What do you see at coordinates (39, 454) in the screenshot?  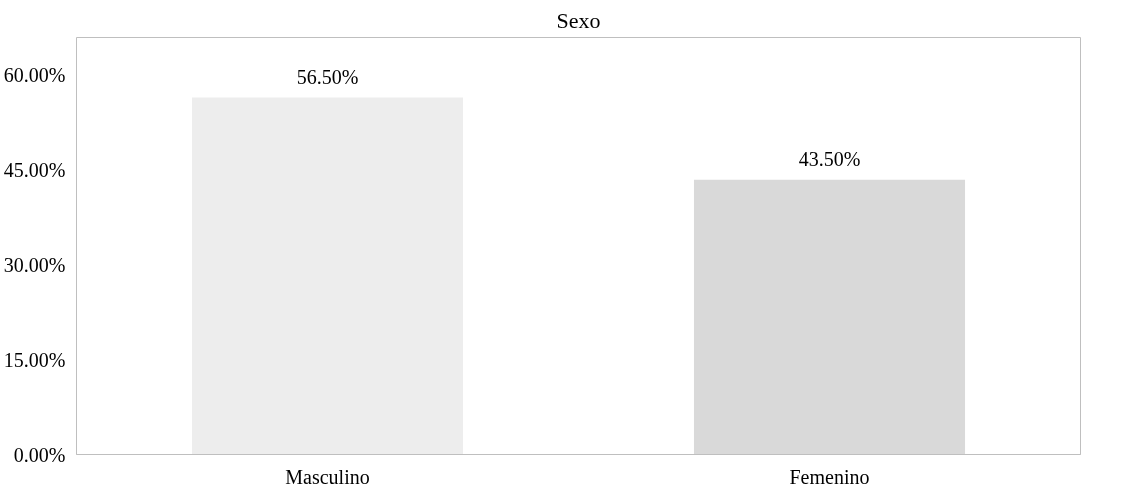 I see `y-tick-label: 0.00%` at bounding box center [39, 454].